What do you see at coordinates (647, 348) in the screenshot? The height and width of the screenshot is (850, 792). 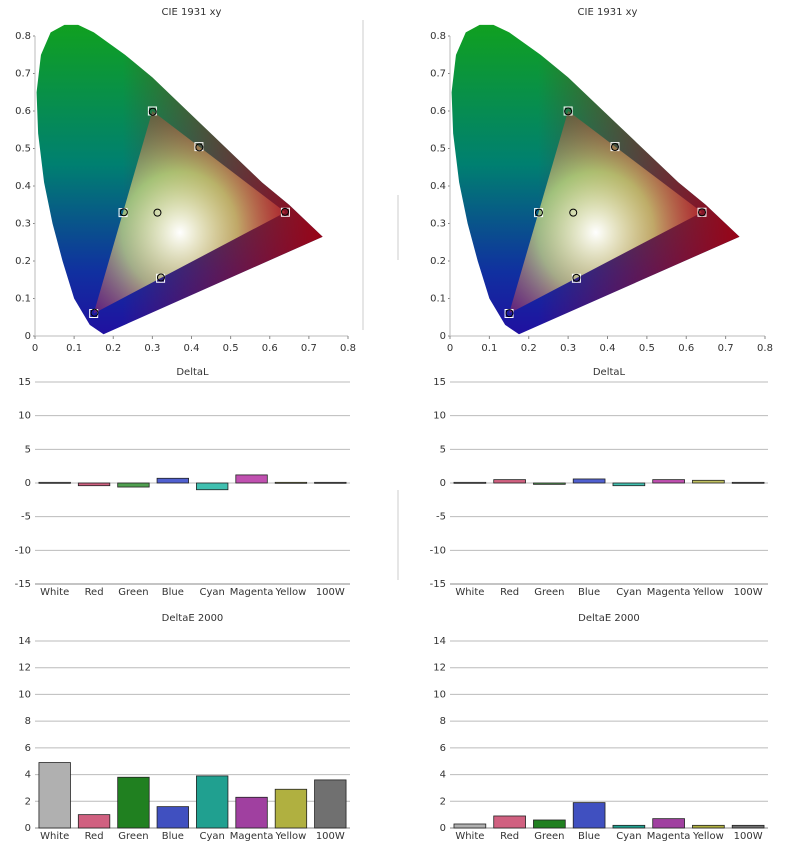 I see `x-tick-label: 0.5` at bounding box center [647, 348].